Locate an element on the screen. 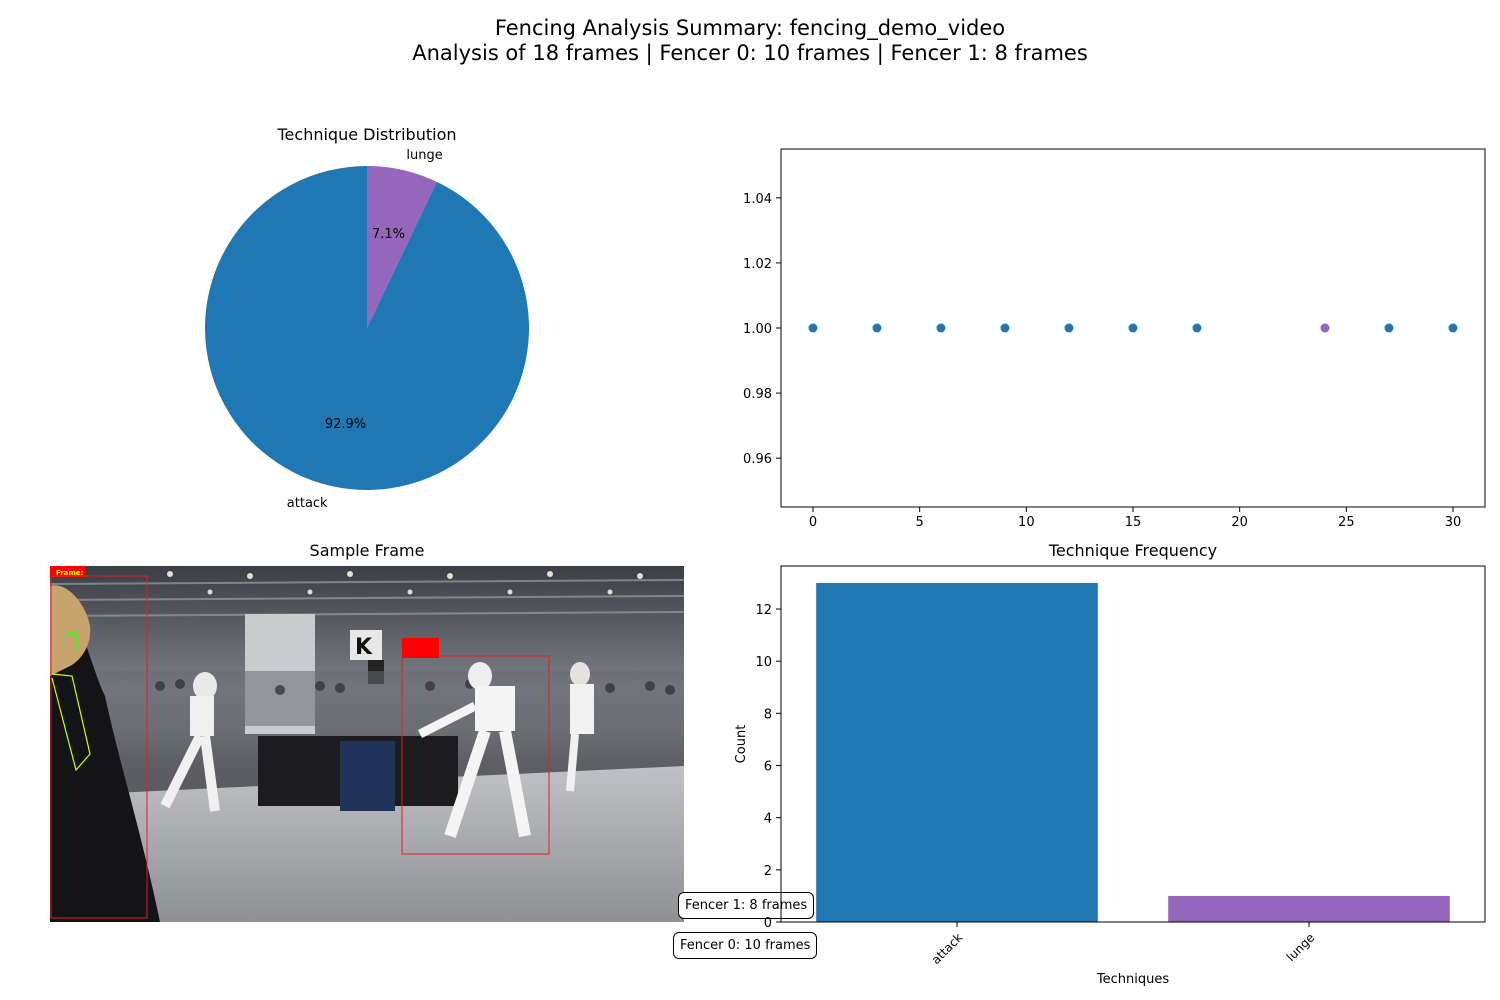 This screenshot has width=1500, height=1000. bar-ytick-label: 8 is located at coordinates (768, 714).